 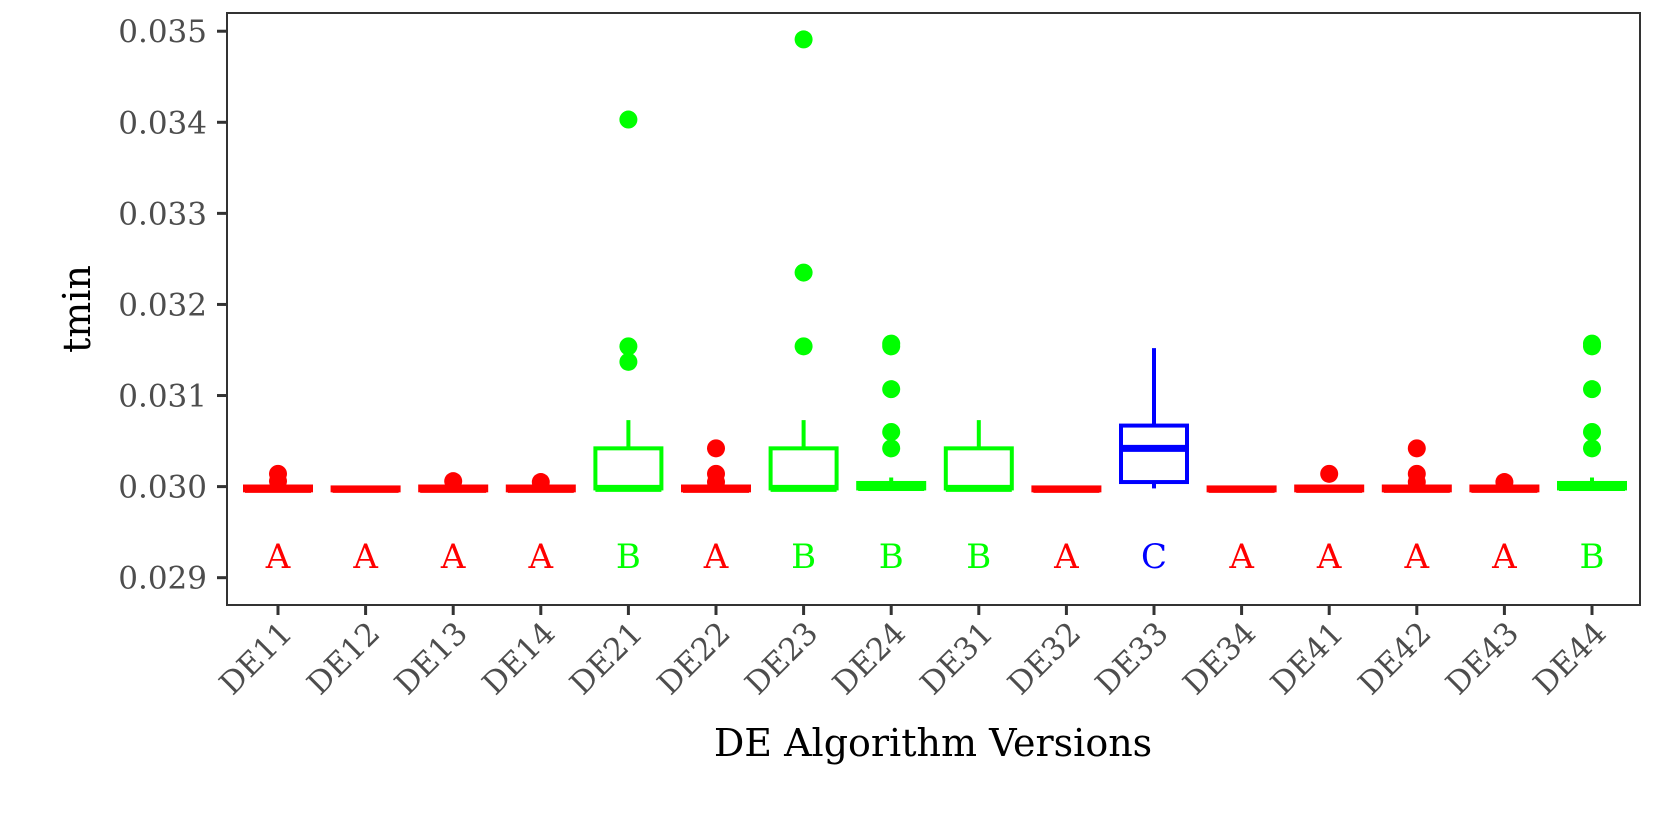 I want to click on box-de21, so click(x=628, y=301).